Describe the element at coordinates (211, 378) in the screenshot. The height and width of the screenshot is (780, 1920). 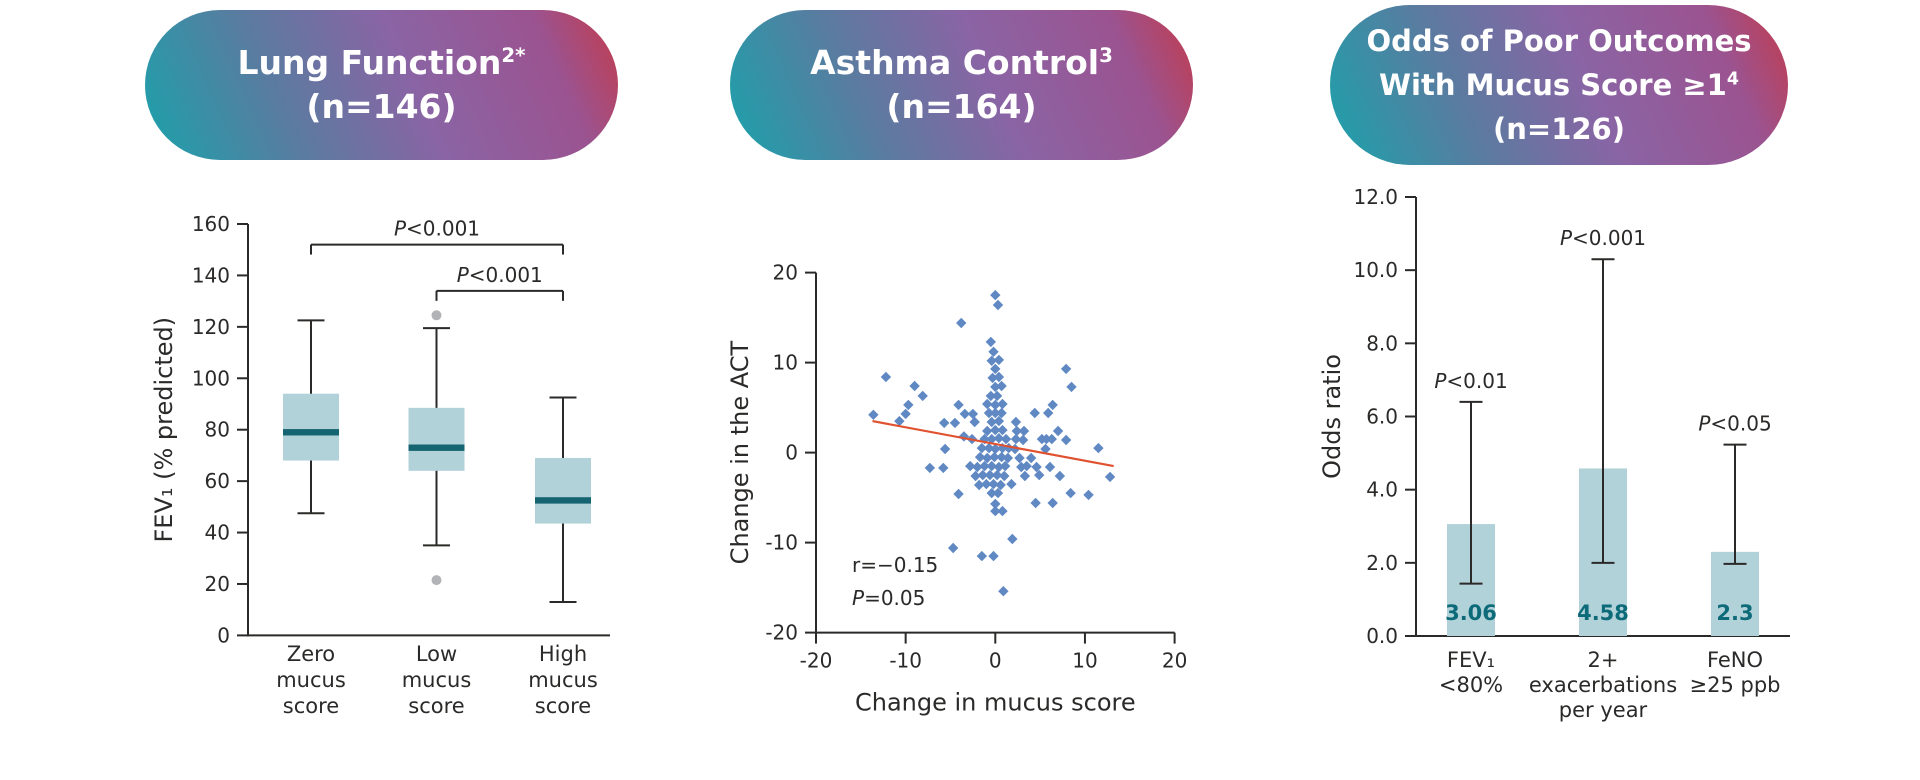
I see `y-tick-label: 100` at that location.